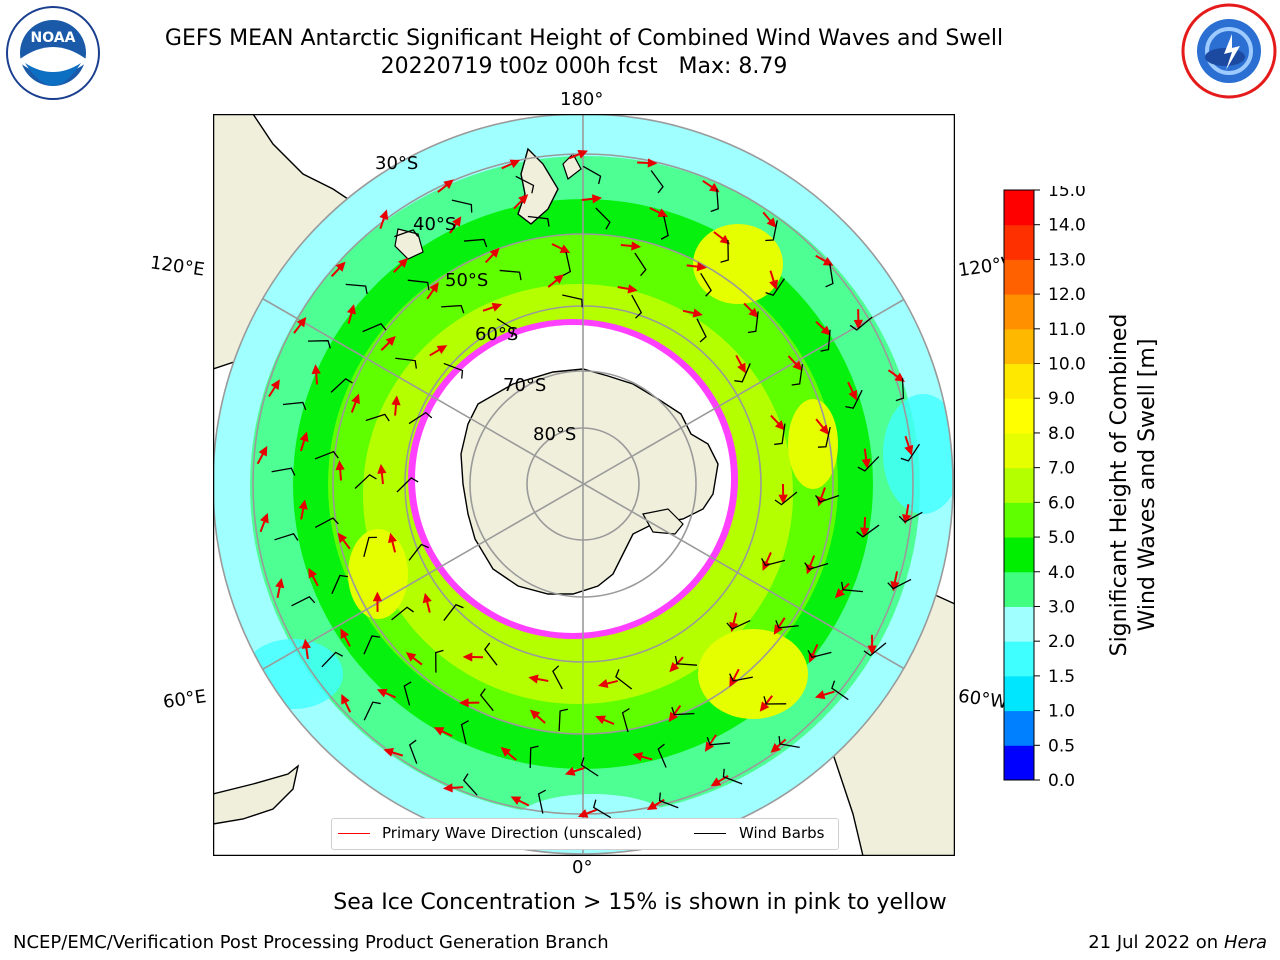  I want to click on lon-label-180: 180°, so click(582, 99).